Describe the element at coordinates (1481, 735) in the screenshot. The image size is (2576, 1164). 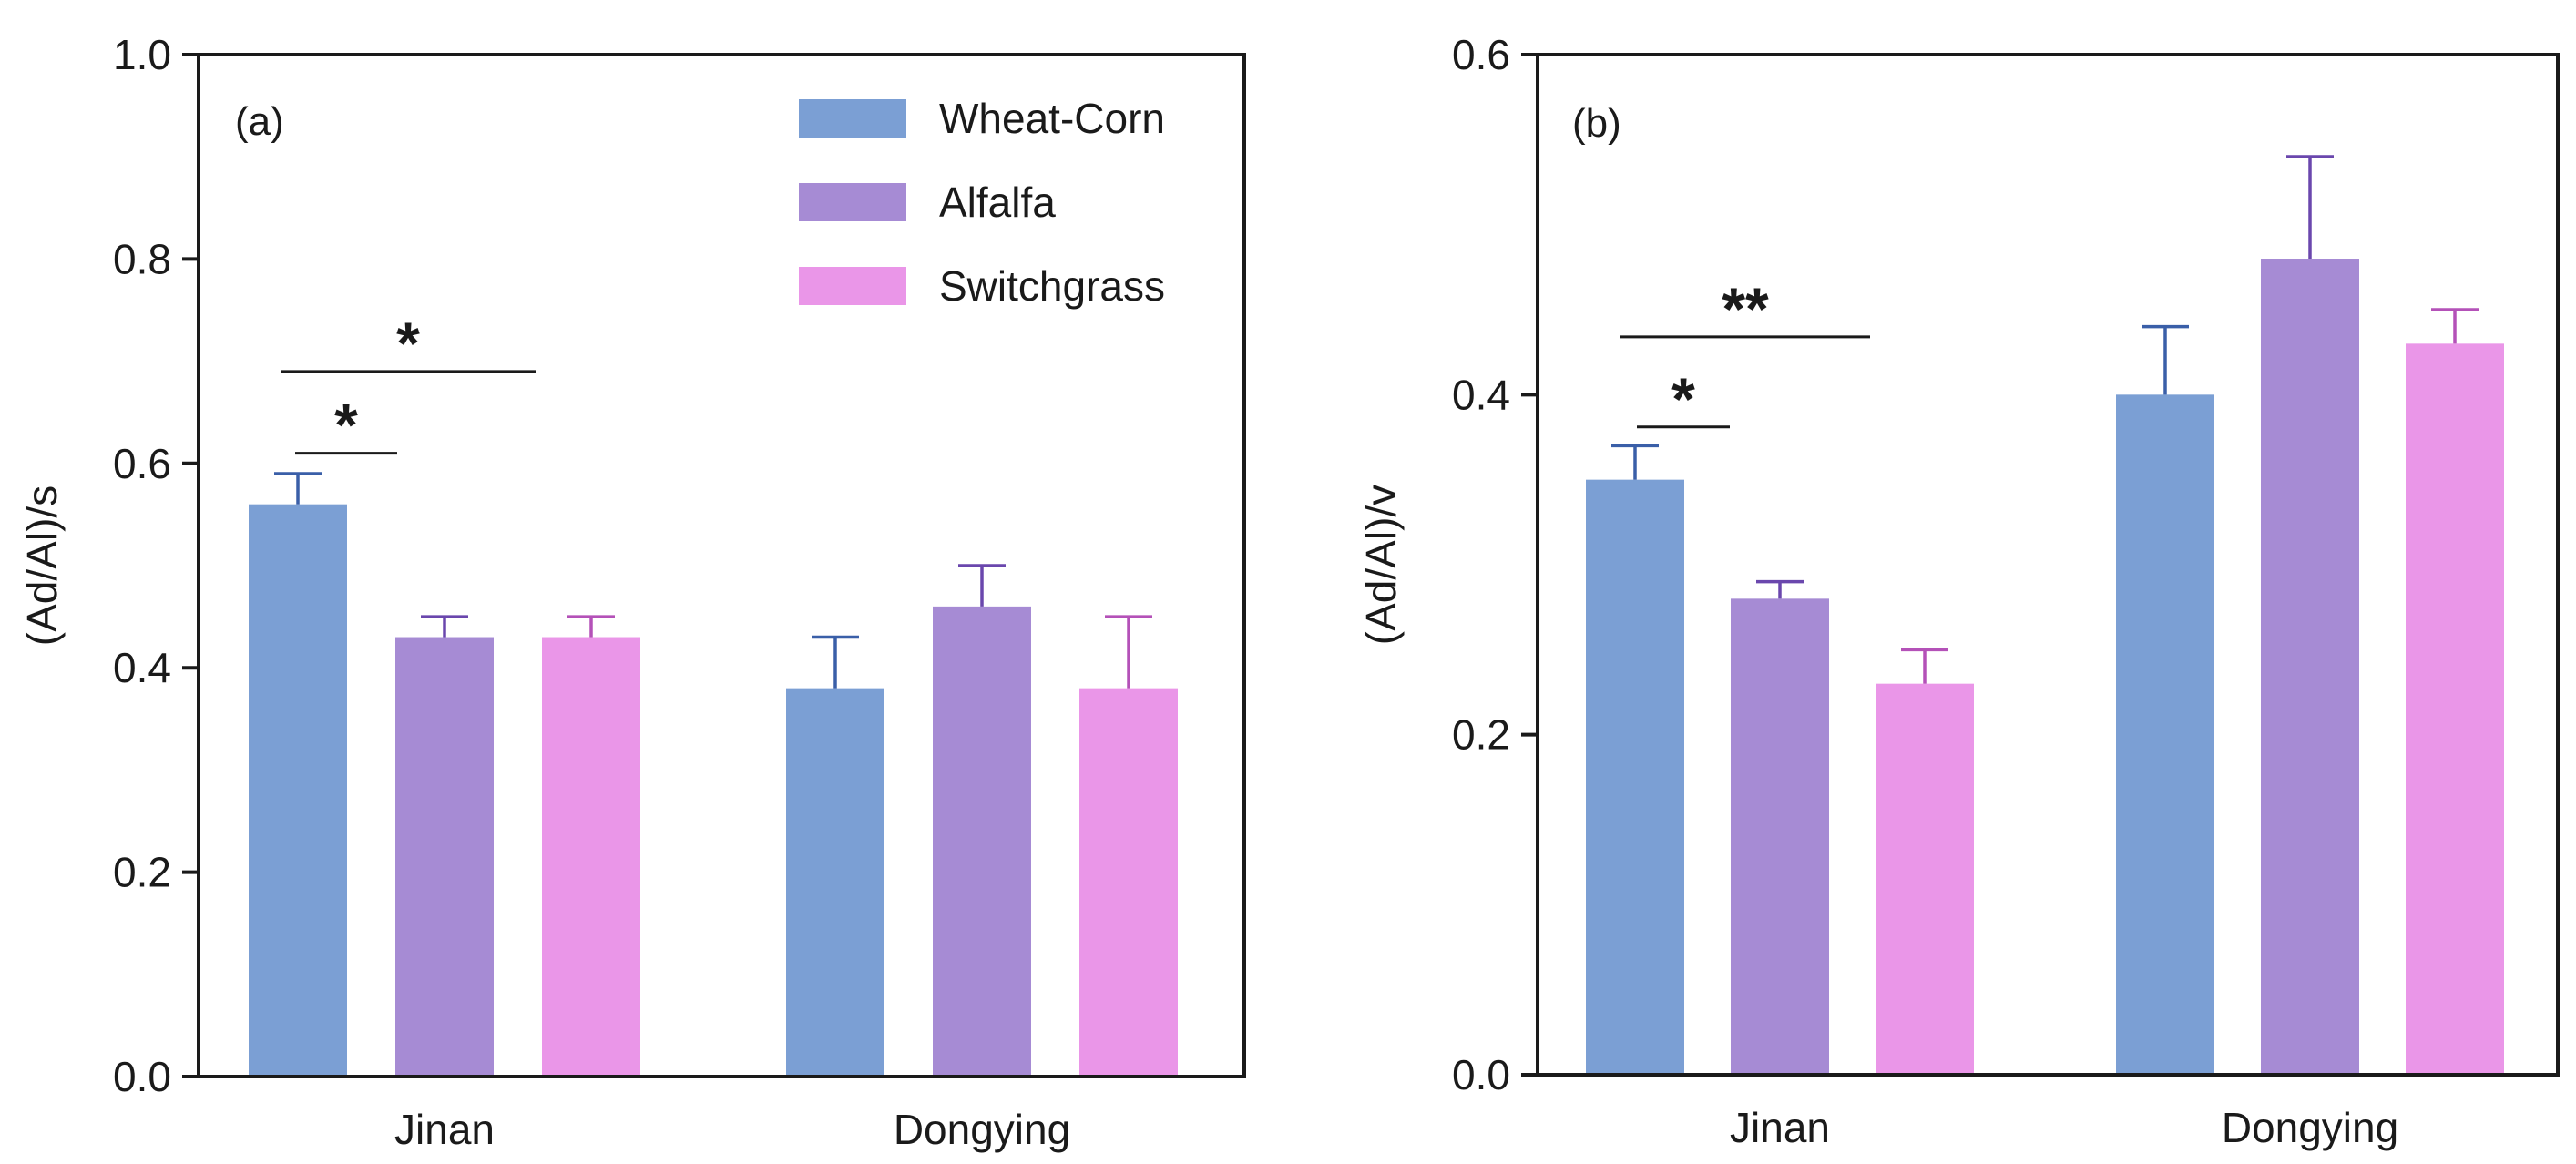
I see `y-tick-label-b: 0.2` at that location.